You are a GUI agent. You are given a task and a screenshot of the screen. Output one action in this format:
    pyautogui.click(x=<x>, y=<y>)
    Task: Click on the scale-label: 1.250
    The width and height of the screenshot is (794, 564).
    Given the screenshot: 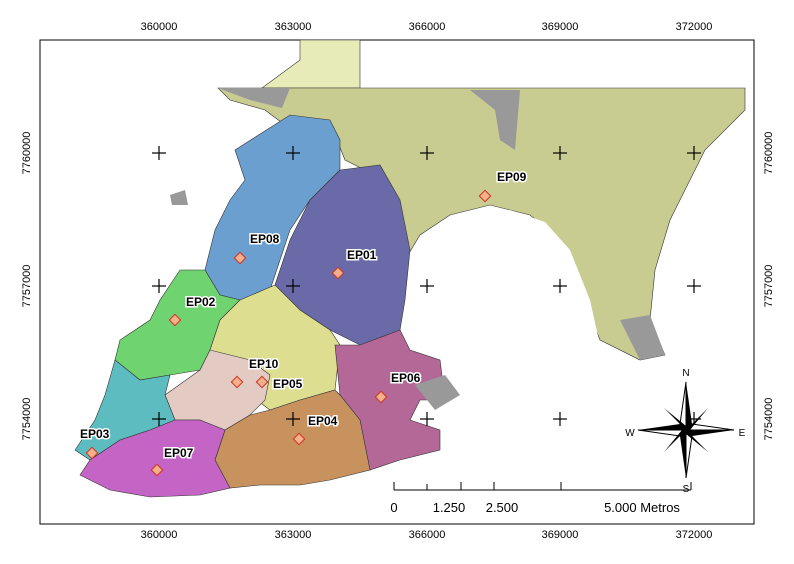 What is the action you would take?
    pyautogui.click(x=449, y=507)
    